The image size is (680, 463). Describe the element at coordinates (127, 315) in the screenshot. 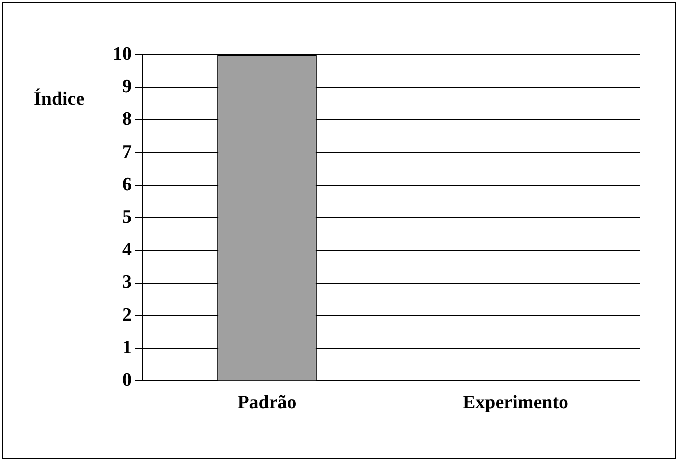

I see `y-tick-label: 2` at that location.